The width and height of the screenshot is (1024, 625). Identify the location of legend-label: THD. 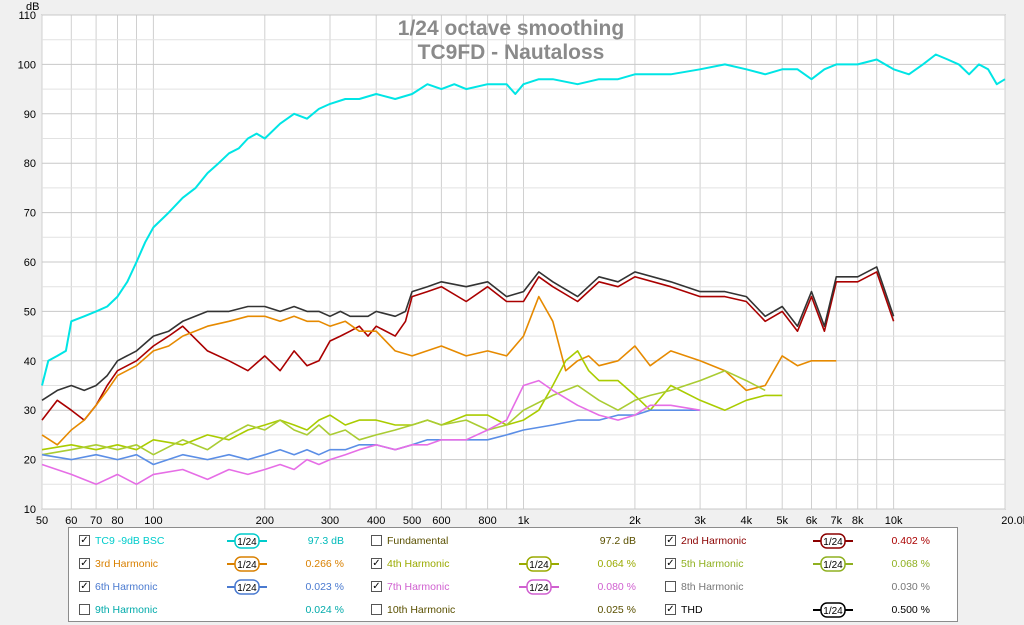
(692, 610).